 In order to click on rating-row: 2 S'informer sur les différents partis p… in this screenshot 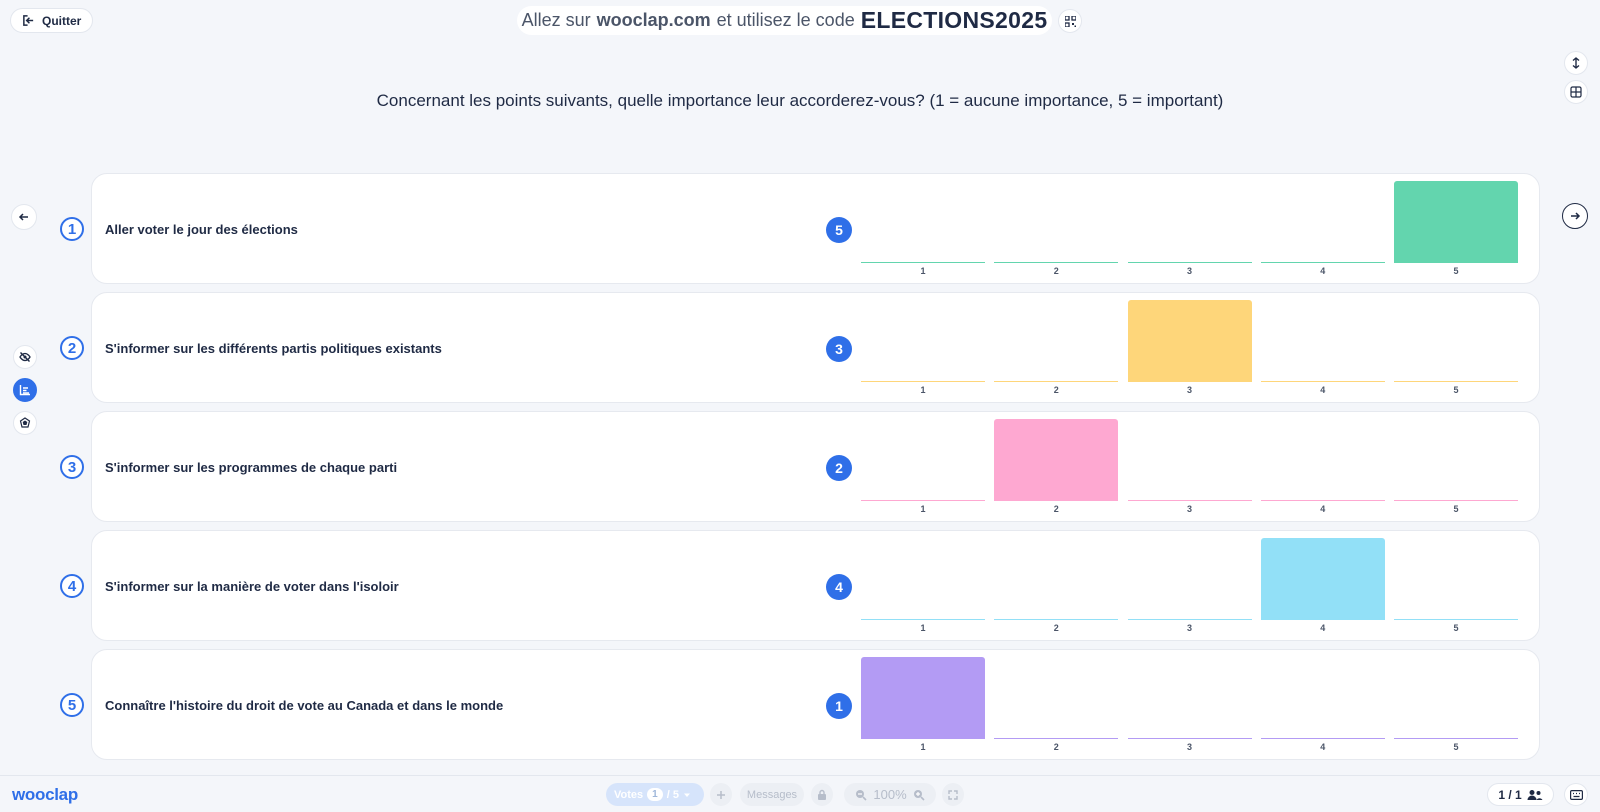, I will do `click(800, 347)`.